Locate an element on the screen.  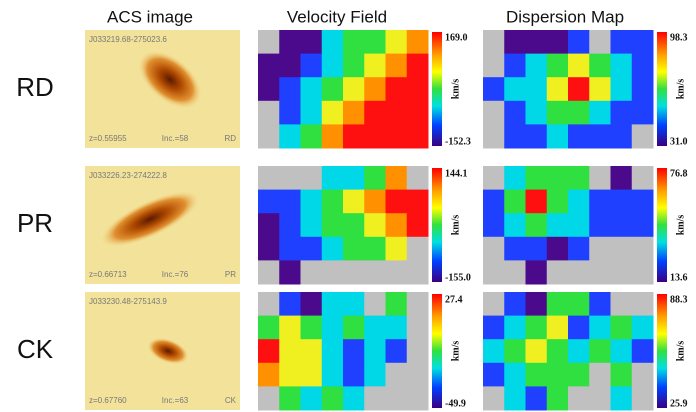
colorbar-min: 13.6 is located at coordinates (679, 277).